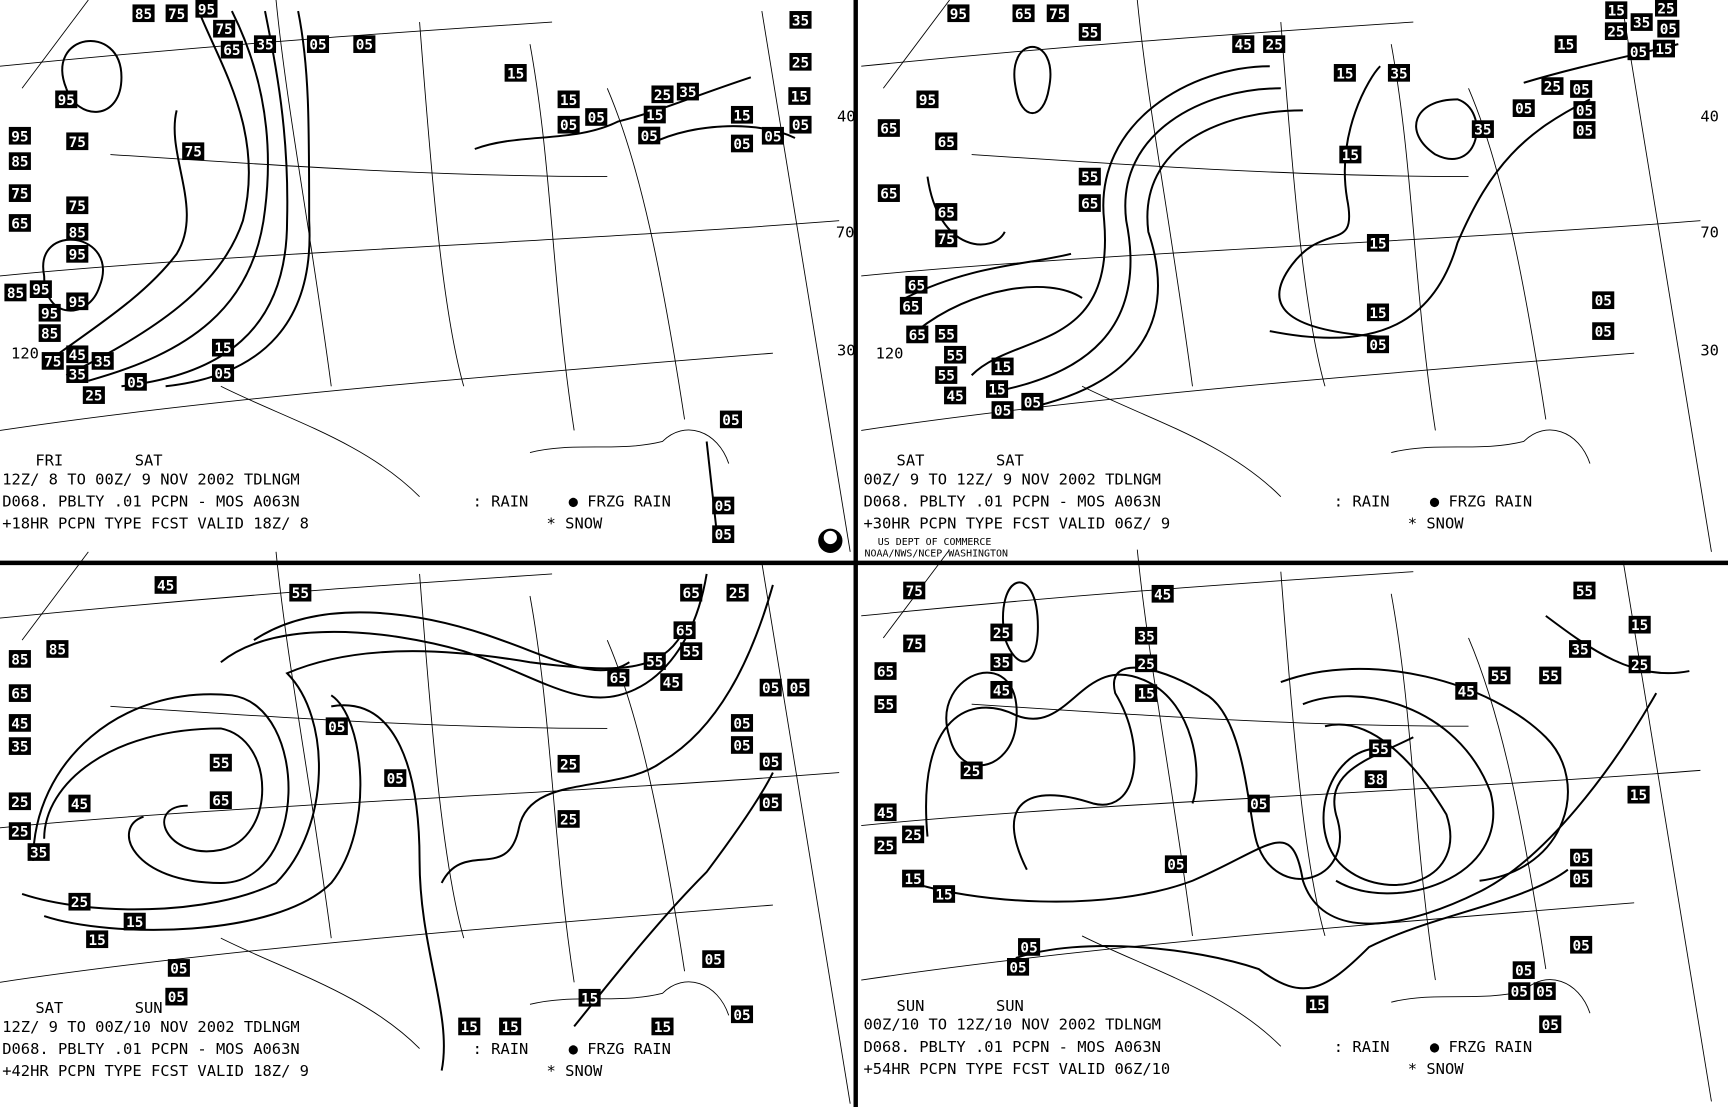 The image size is (1728, 1107). Describe the element at coordinates (1709, 232) in the screenshot. I see `graticule-label: 70` at that location.